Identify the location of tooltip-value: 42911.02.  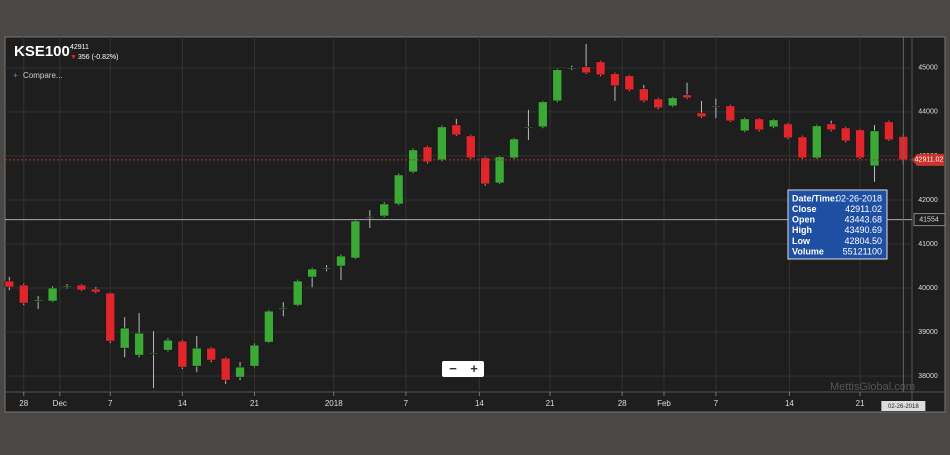
(863, 209).